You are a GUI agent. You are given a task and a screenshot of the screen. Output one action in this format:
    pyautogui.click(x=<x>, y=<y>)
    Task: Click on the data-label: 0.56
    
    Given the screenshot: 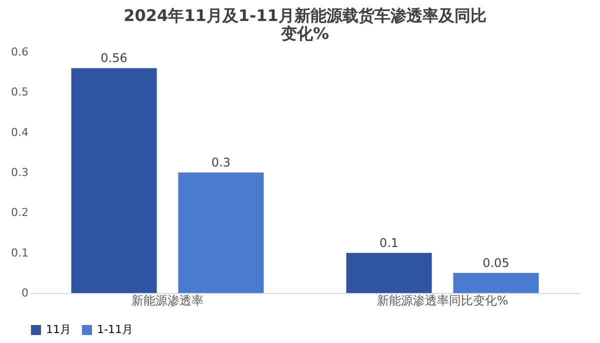 What is the action you would take?
    pyautogui.click(x=114, y=58)
    